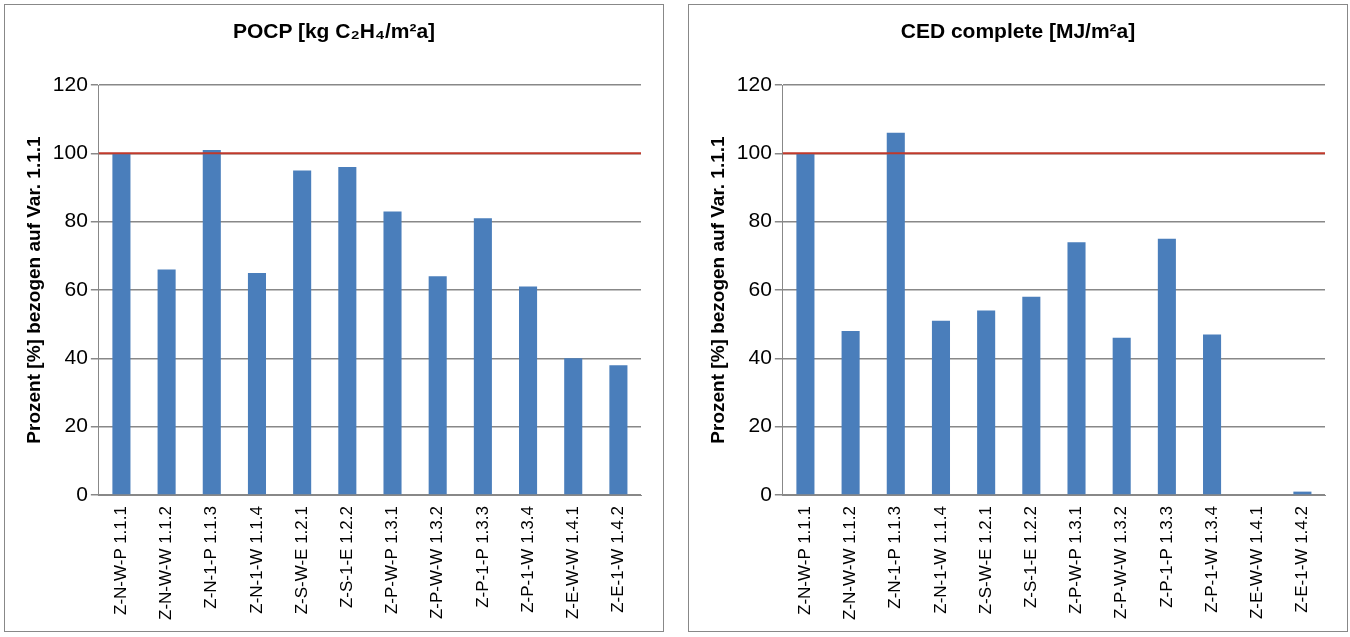 The width and height of the screenshot is (1350, 637). Describe the element at coordinates (334, 31) in the screenshot. I see `chart-title: POCP [kg C₂H₄/m²a]` at that location.